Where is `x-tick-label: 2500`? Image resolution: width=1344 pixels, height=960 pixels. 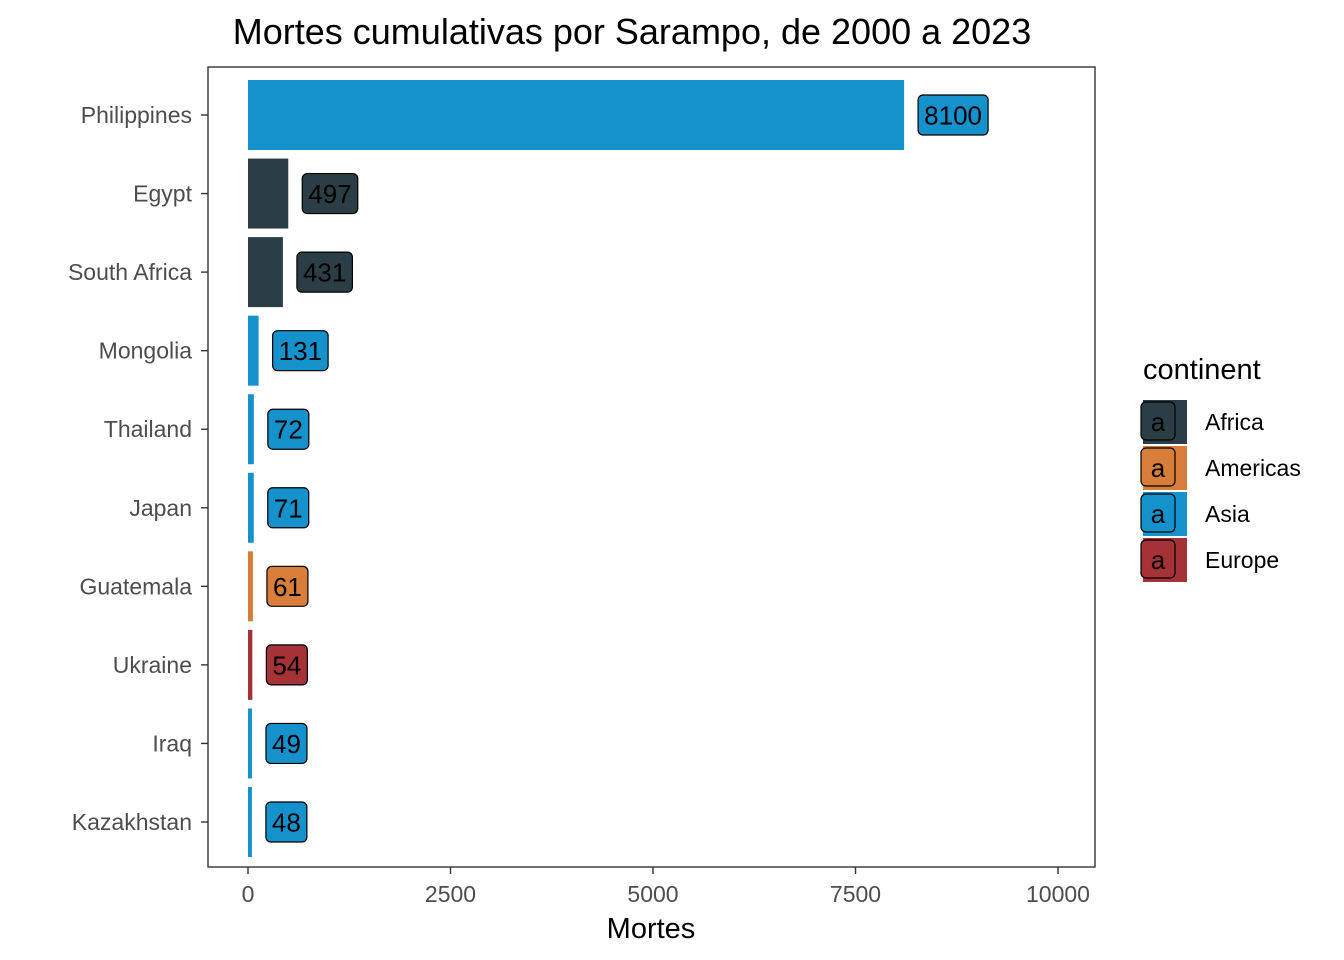 x-tick-label: 2500 is located at coordinates (450, 894).